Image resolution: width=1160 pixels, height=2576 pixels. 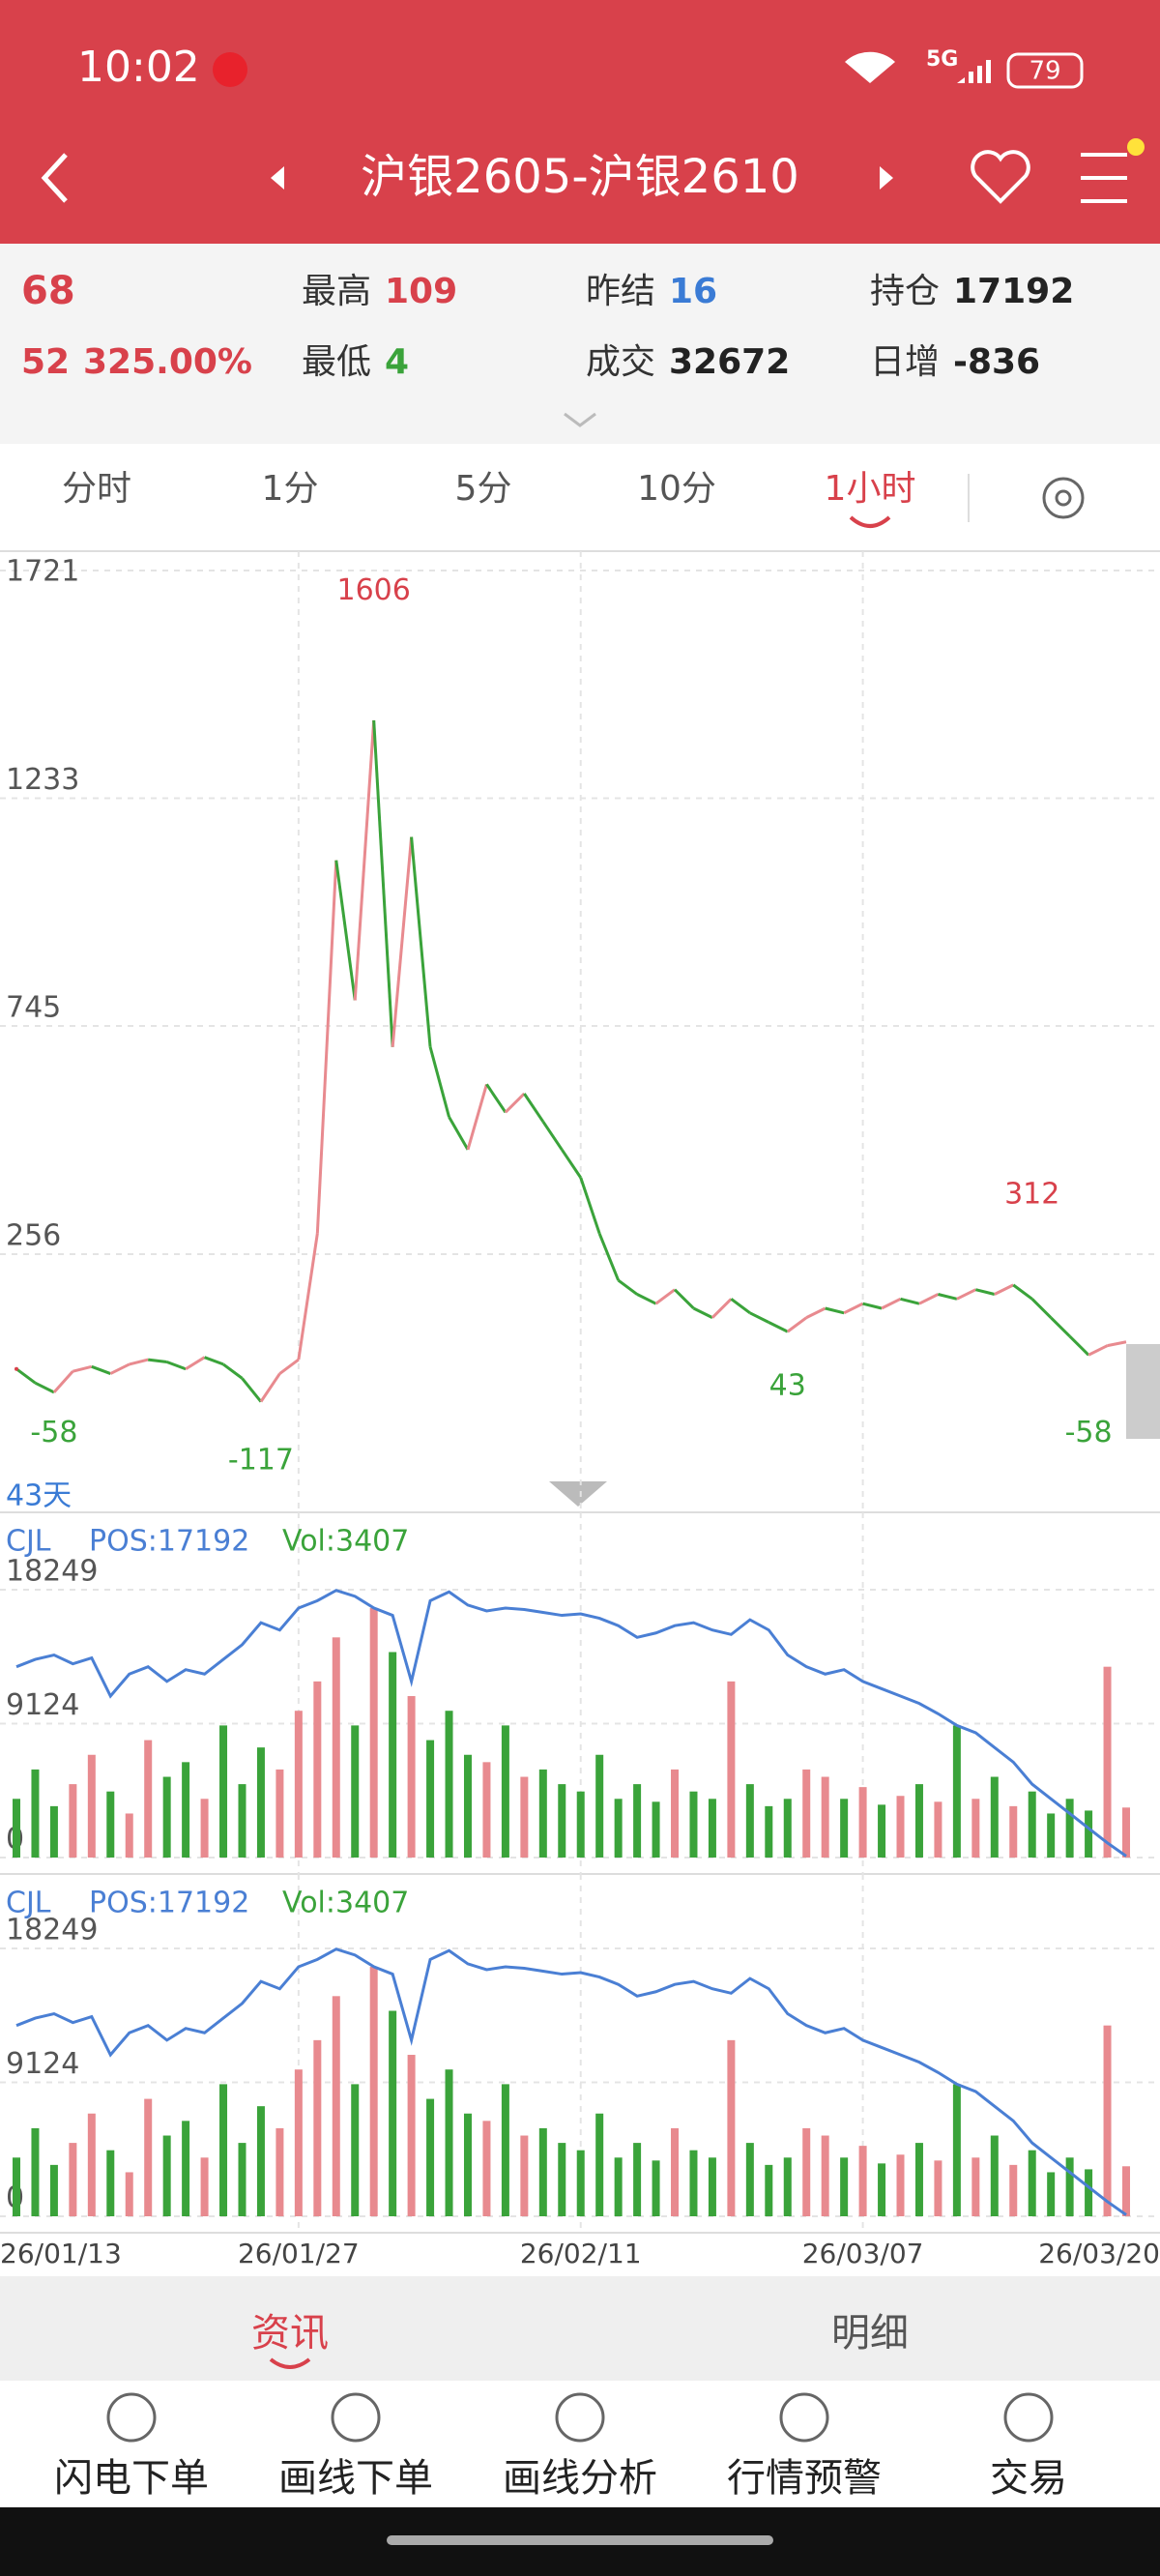 I want to click on y-tick-label: 745, so click(x=33, y=1008).